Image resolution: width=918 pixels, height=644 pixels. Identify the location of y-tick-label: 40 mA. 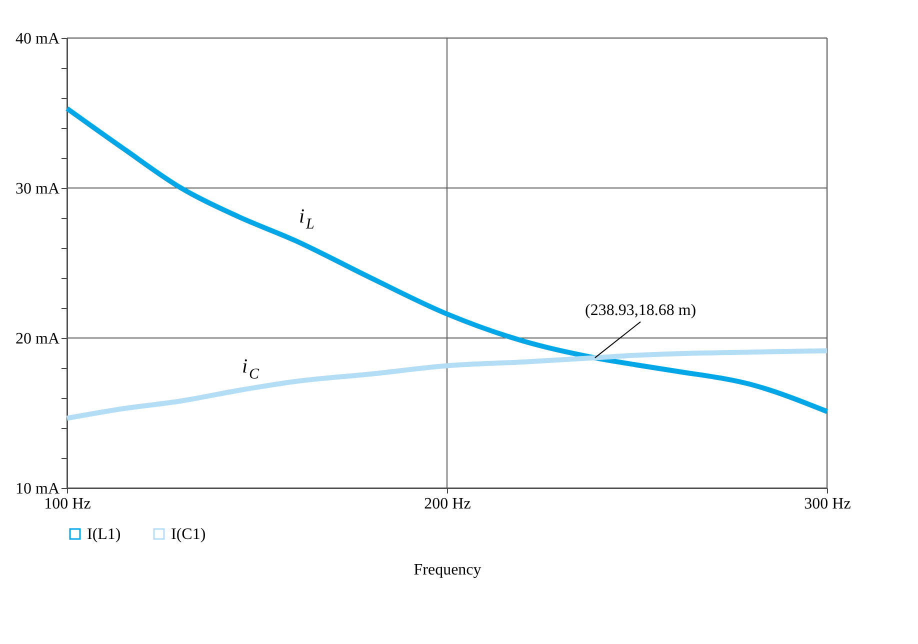
(38, 39).